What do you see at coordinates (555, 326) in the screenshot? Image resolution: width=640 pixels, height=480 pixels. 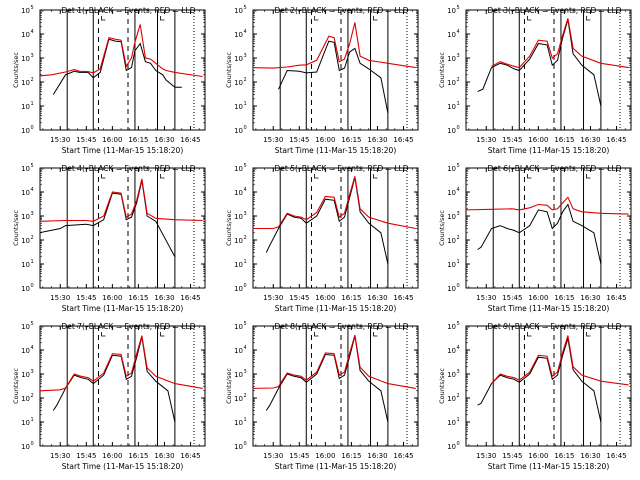 I see `chart-title: Det 9(–BLACK = Events, RED = LLD` at bounding box center [555, 326].